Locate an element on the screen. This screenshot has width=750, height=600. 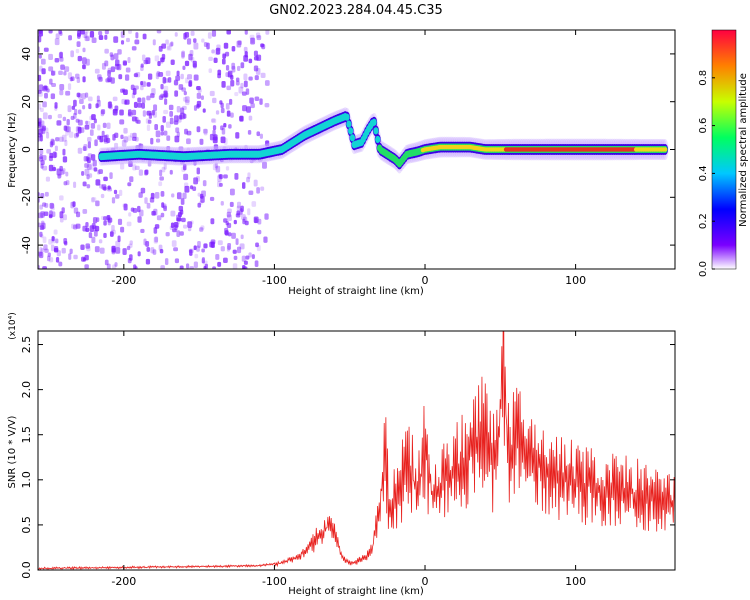
snr-y-label: SNR (10 * V/V) is located at coordinates (12, 451).